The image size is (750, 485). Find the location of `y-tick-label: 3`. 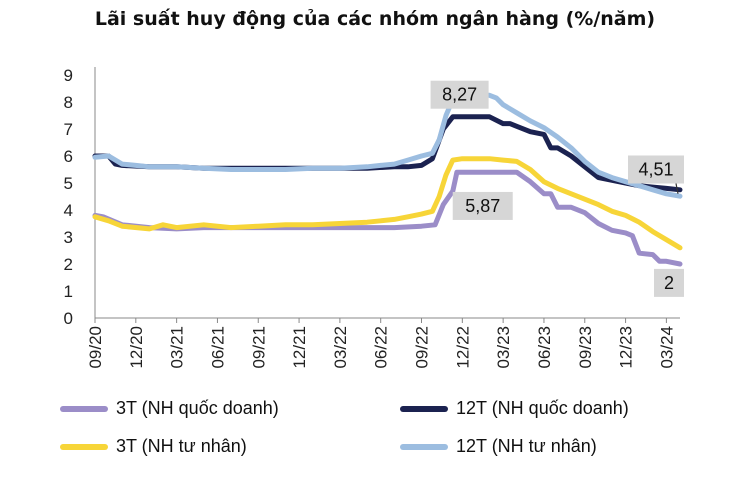

y-tick-label: 3 is located at coordinates (68, 237).